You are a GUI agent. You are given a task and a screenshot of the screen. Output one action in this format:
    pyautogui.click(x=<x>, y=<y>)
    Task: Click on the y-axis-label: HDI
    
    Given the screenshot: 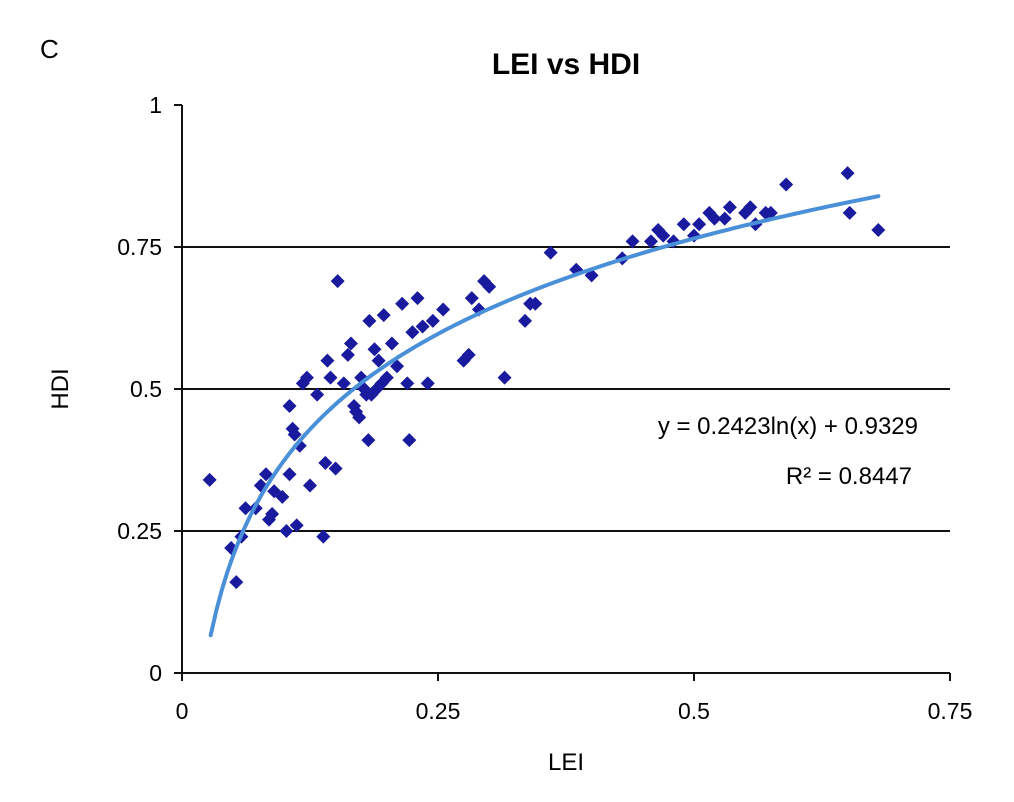 What is the action you would take?
    pyautogui.click(x=60, y=388)
    